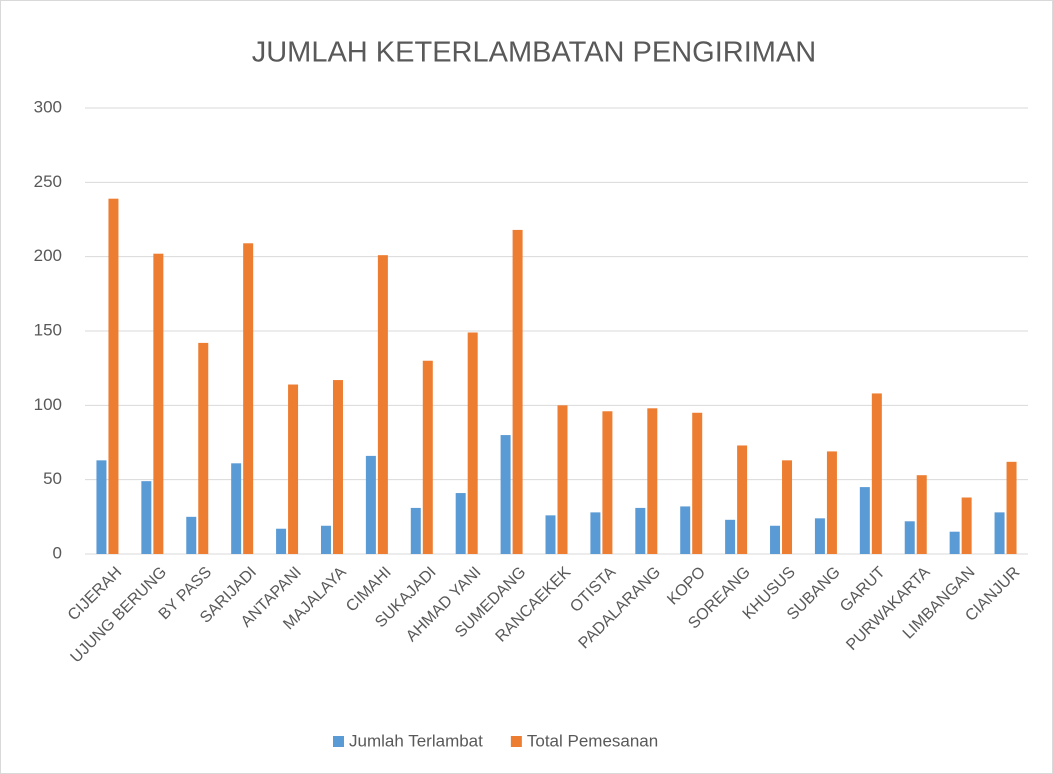 The width and height of the screenshot is (1053, 774). I want to click on y-tick-label: 0, so click(57, 552).